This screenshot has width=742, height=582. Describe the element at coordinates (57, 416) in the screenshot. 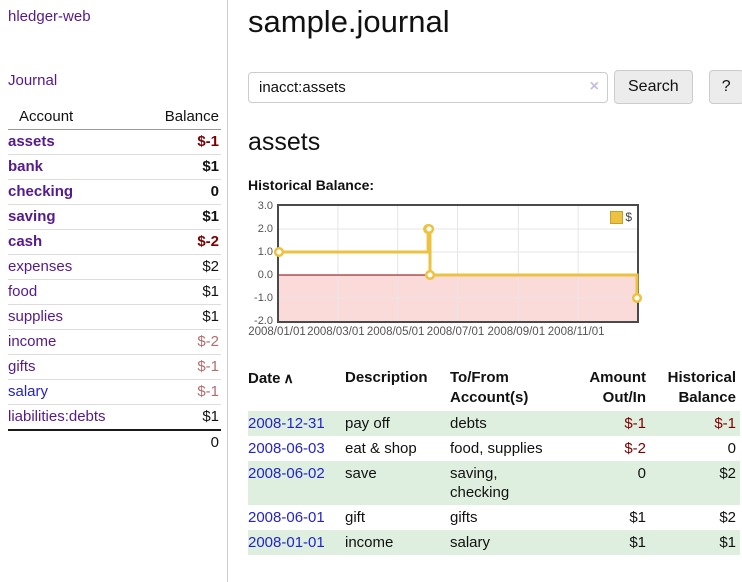

I see `account-link-liabilities-debts: liabilities:debts` at that location.